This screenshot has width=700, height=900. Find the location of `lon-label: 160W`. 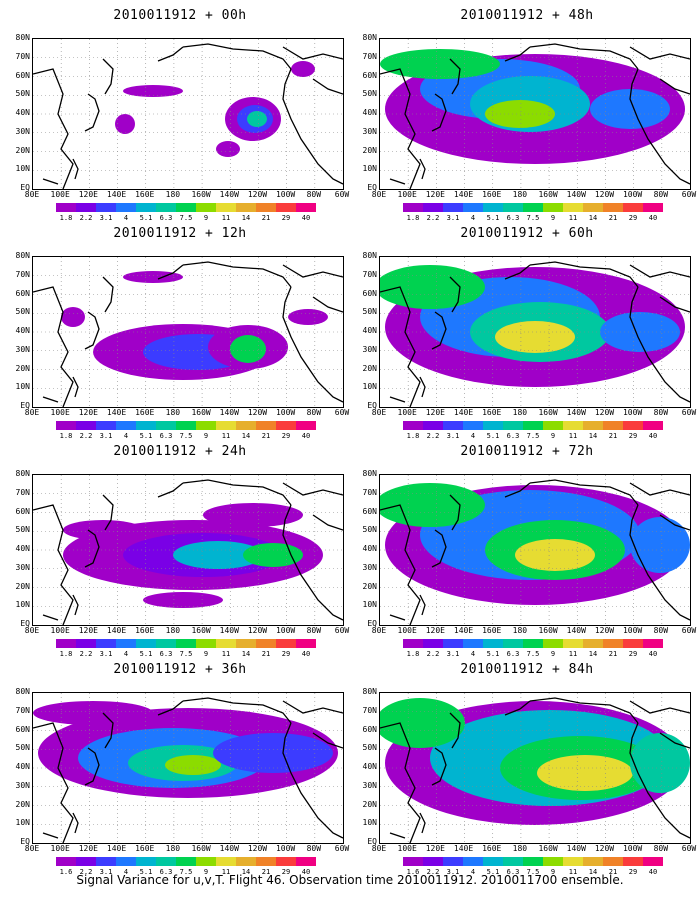

lon-label: 160W is located at coordinates (548, 630).